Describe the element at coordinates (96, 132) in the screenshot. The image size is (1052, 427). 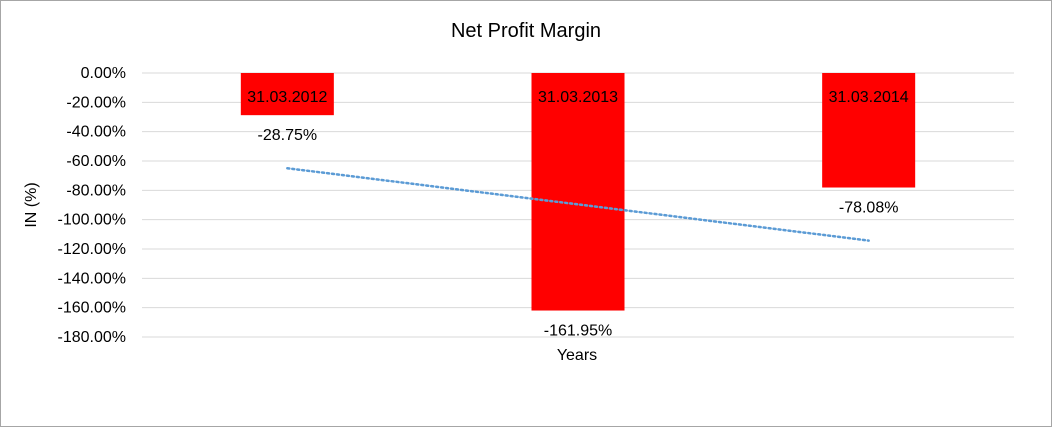
I see `y-tick-label: -40.00%` at that location.